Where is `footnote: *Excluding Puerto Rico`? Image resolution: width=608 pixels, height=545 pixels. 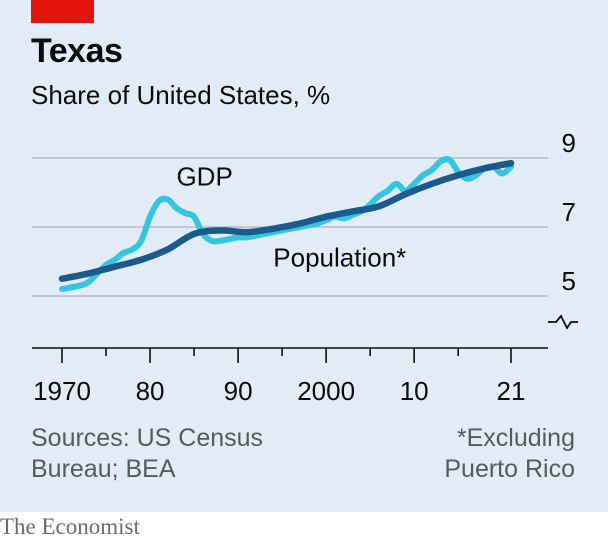 footnote: *Excluding Puerto Rico is located at coordinates (509, 454).